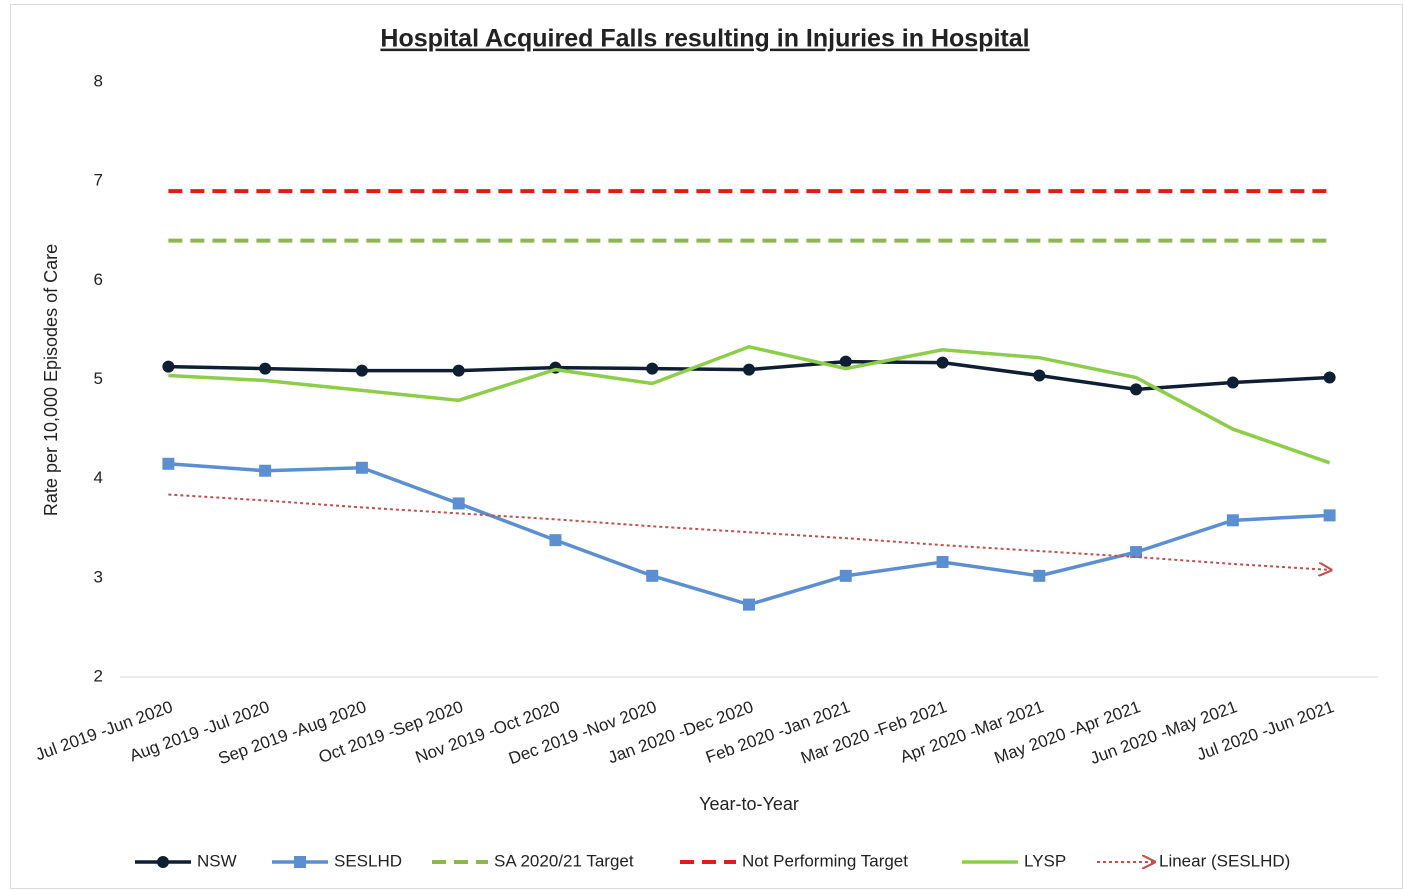  What do you see at coordinates (98, 675) in the screenshot?
I see `y-tick-label: 2` at bounding box center [98, 675].